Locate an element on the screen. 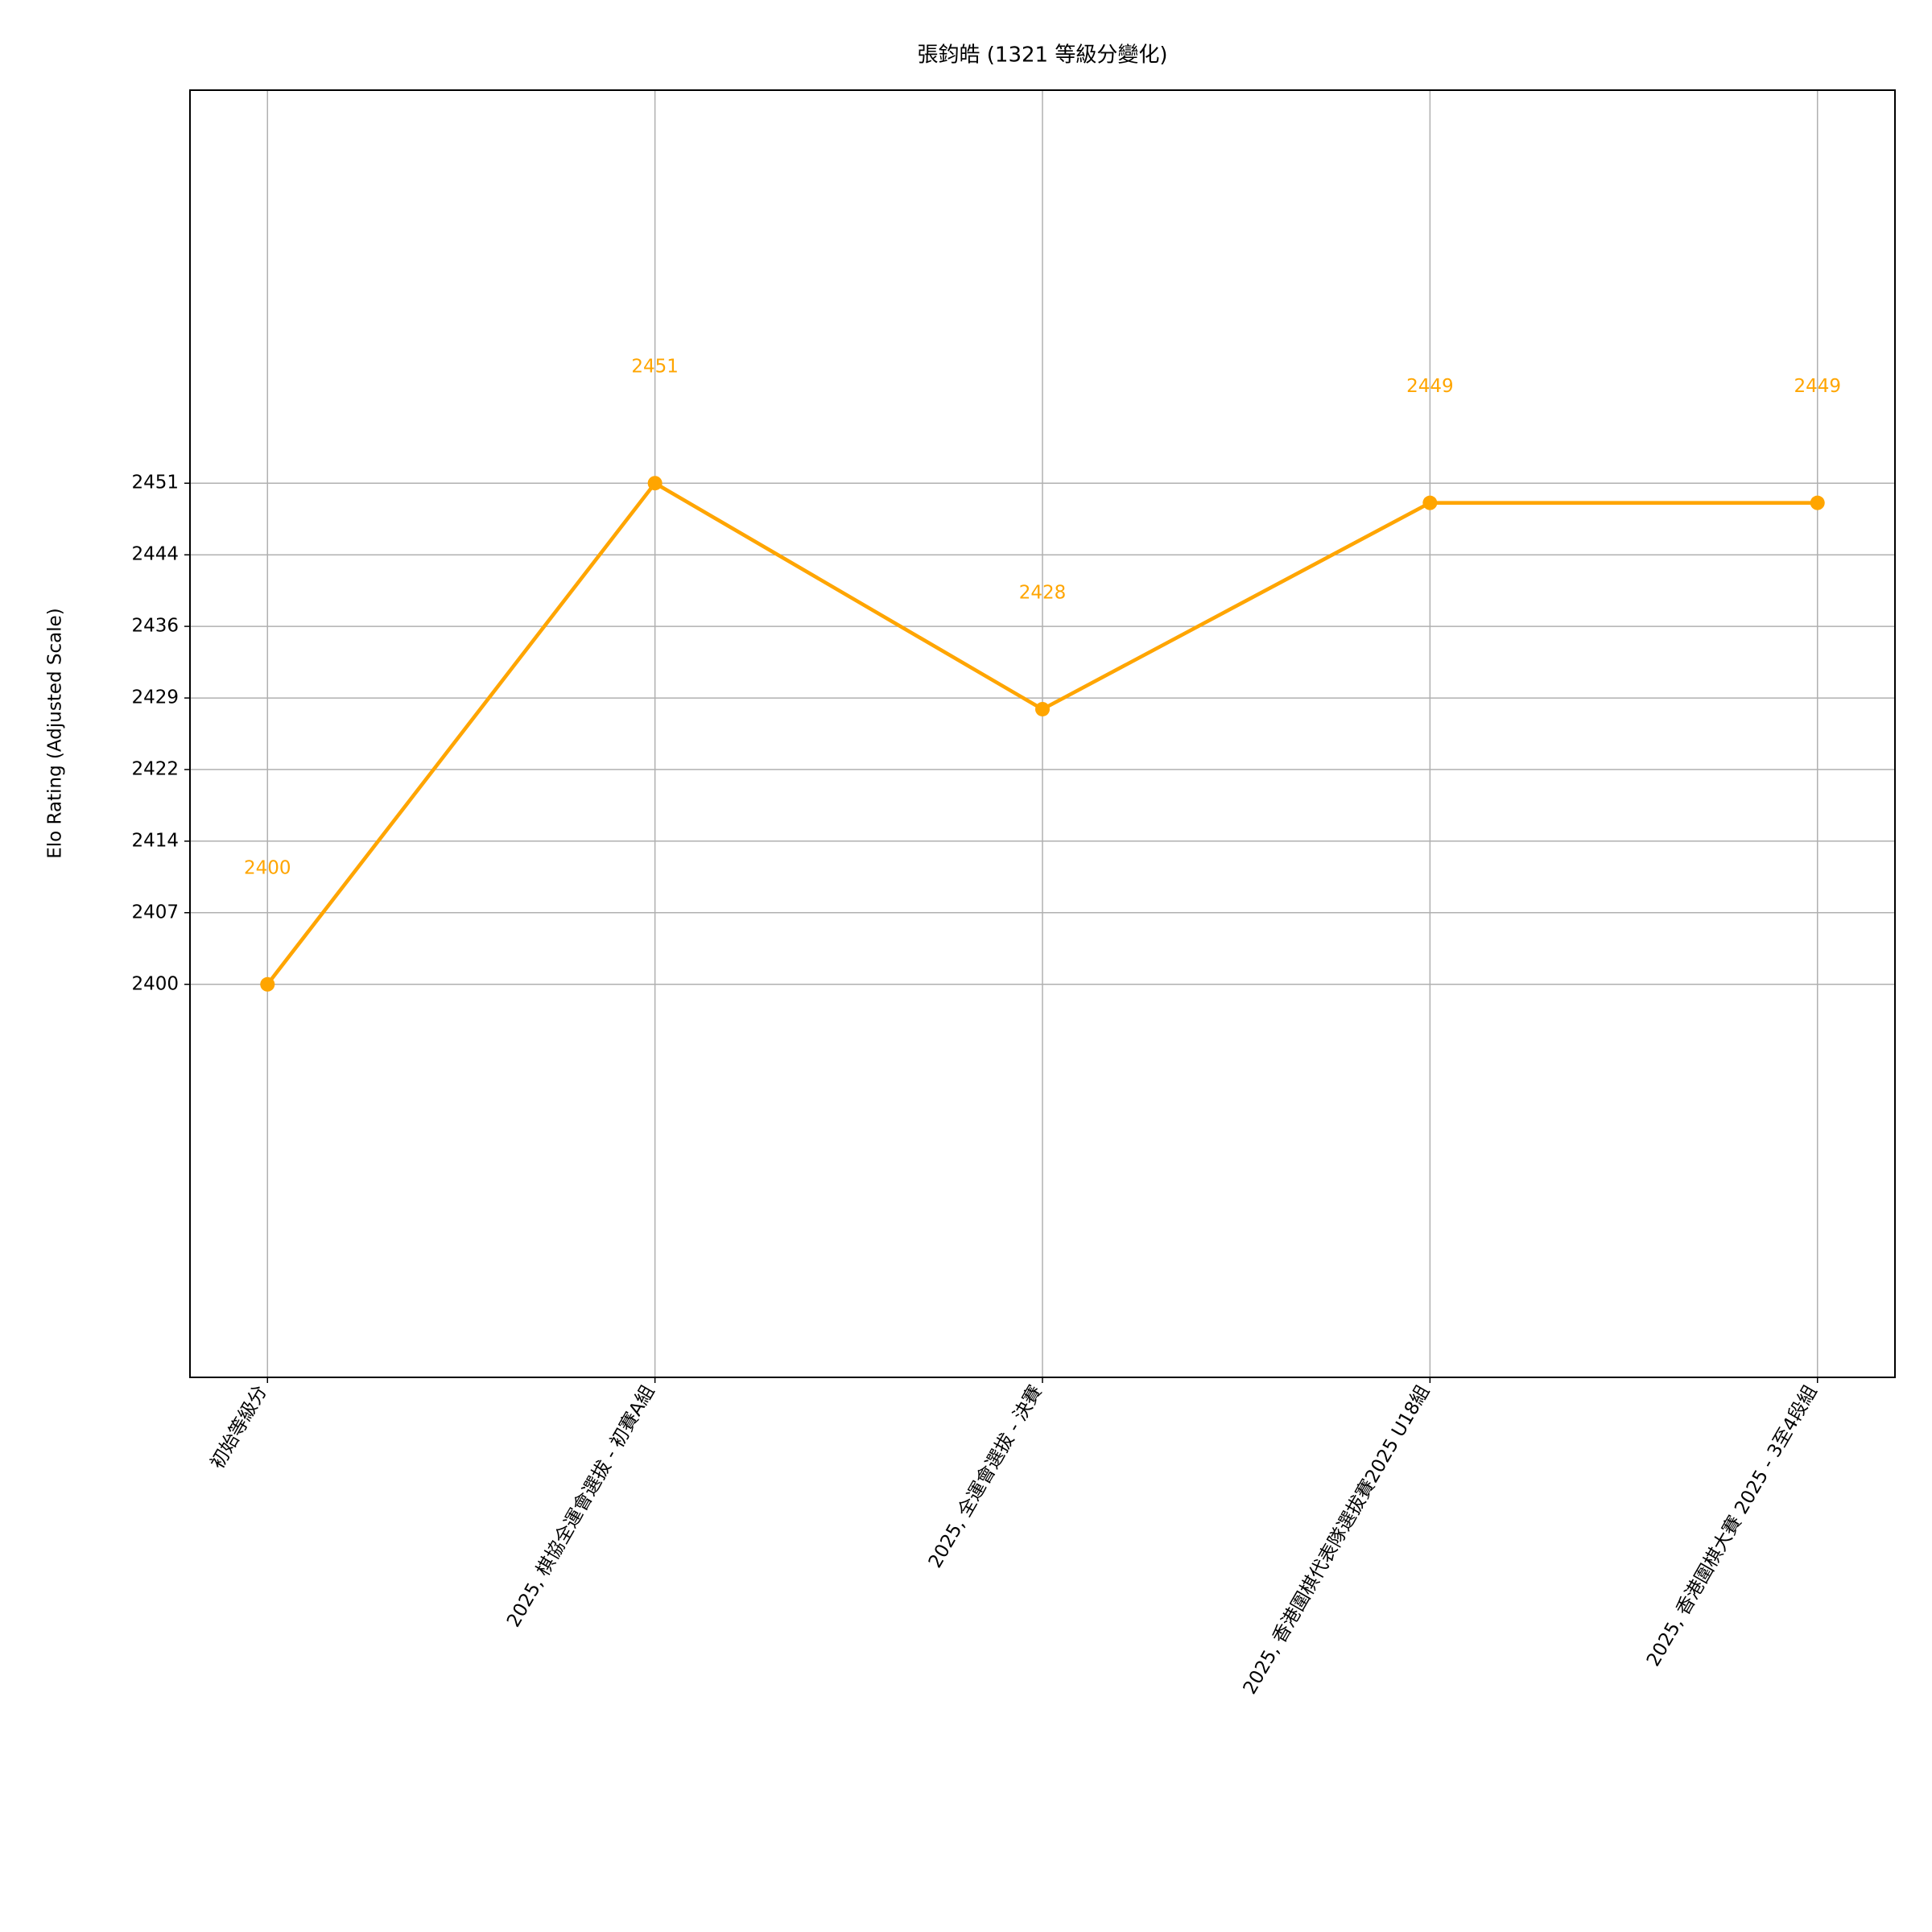 The image size is (1932, 1932). y-tick-label: 2436 is located at coordinates (155, 626).